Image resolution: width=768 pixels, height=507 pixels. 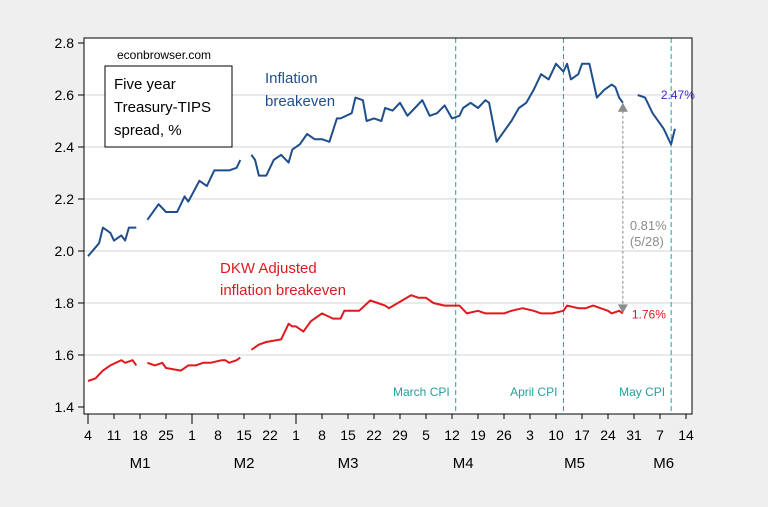 What do you see at coordinates (148, 130) in the screenshot?
I see `legend-box-line: spread, %` at bounding box center [148, 130].